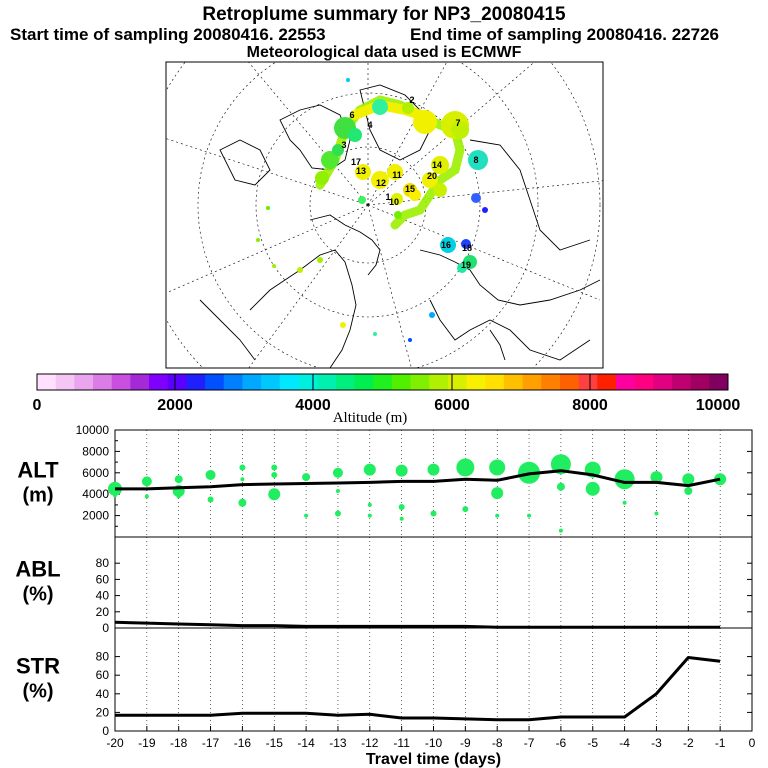  What do you see at coordinates (433, 759) in the screenshot?
I see `x-axis-label: Travel time (days)` at bounding box center [433, 759].